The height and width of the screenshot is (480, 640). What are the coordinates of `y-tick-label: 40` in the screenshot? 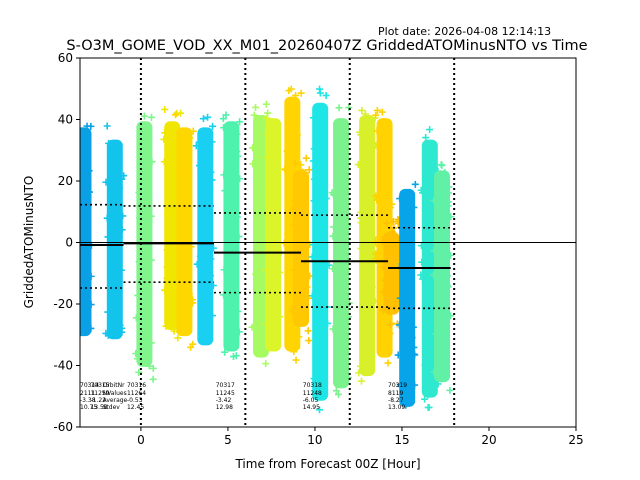 It's located at (65, 120).